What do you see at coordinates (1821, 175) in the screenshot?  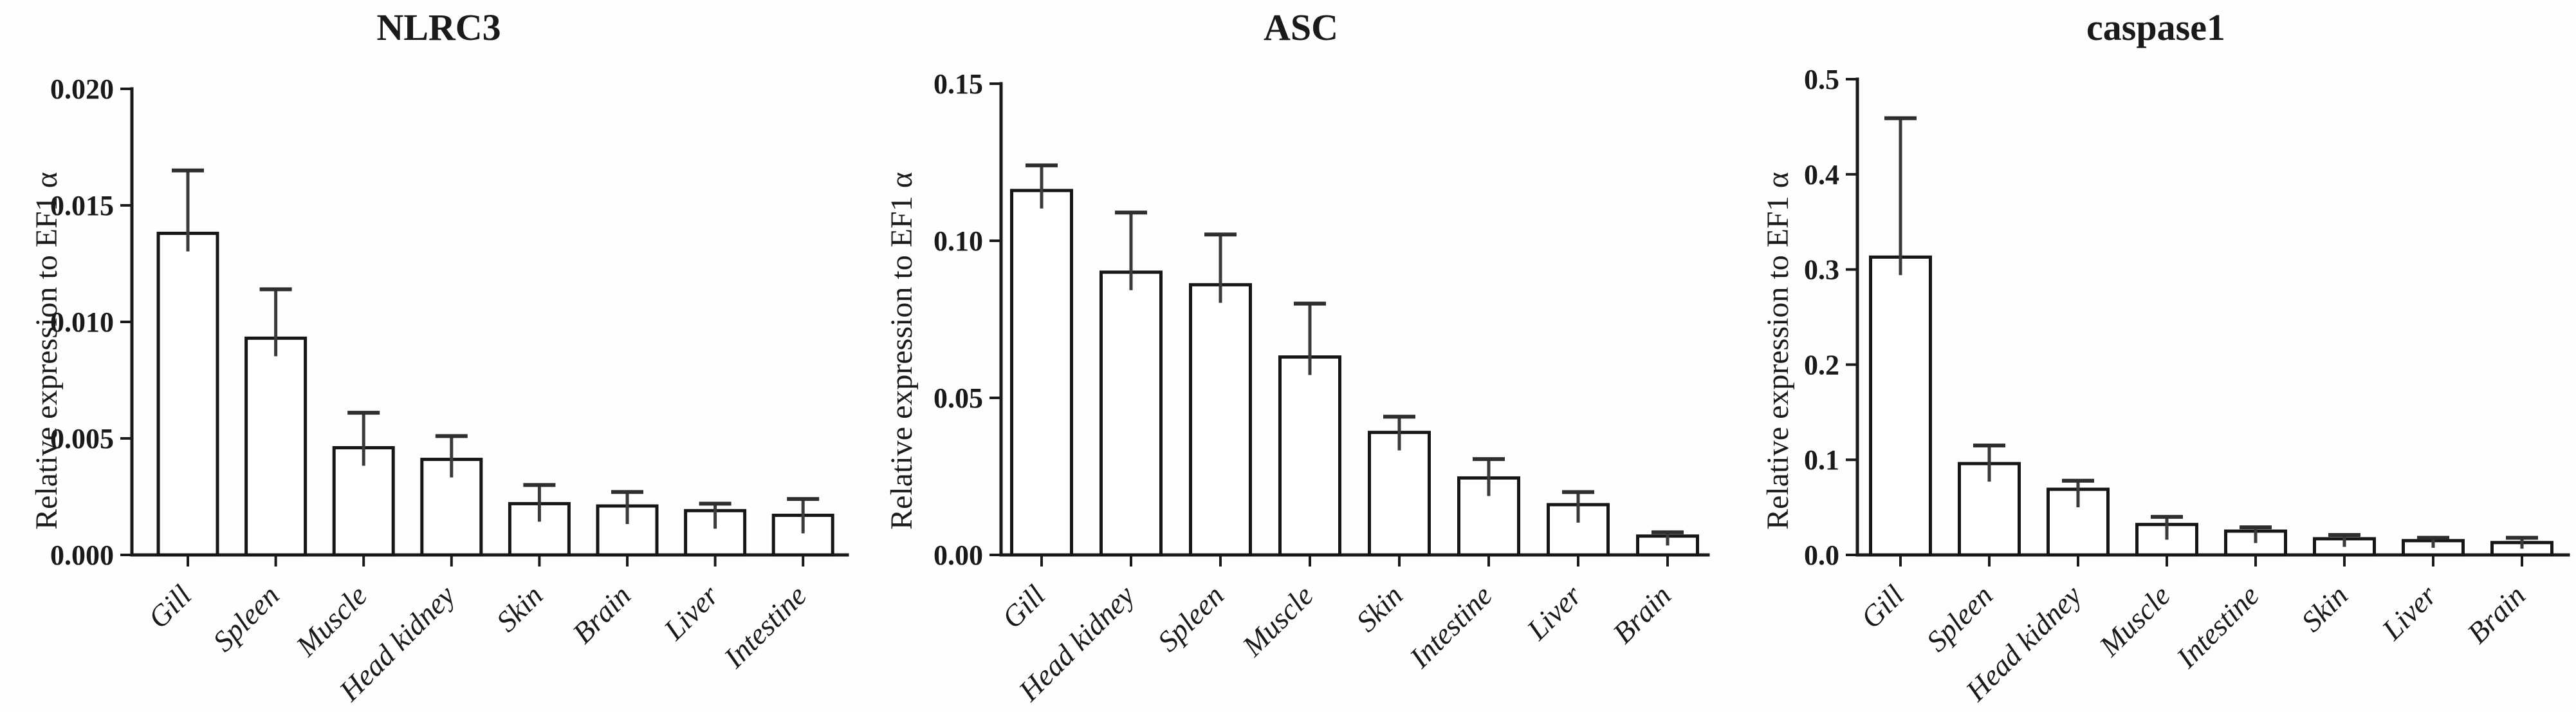 I see `y-tick-label: 0.4` at bounding box center [1821, 175].